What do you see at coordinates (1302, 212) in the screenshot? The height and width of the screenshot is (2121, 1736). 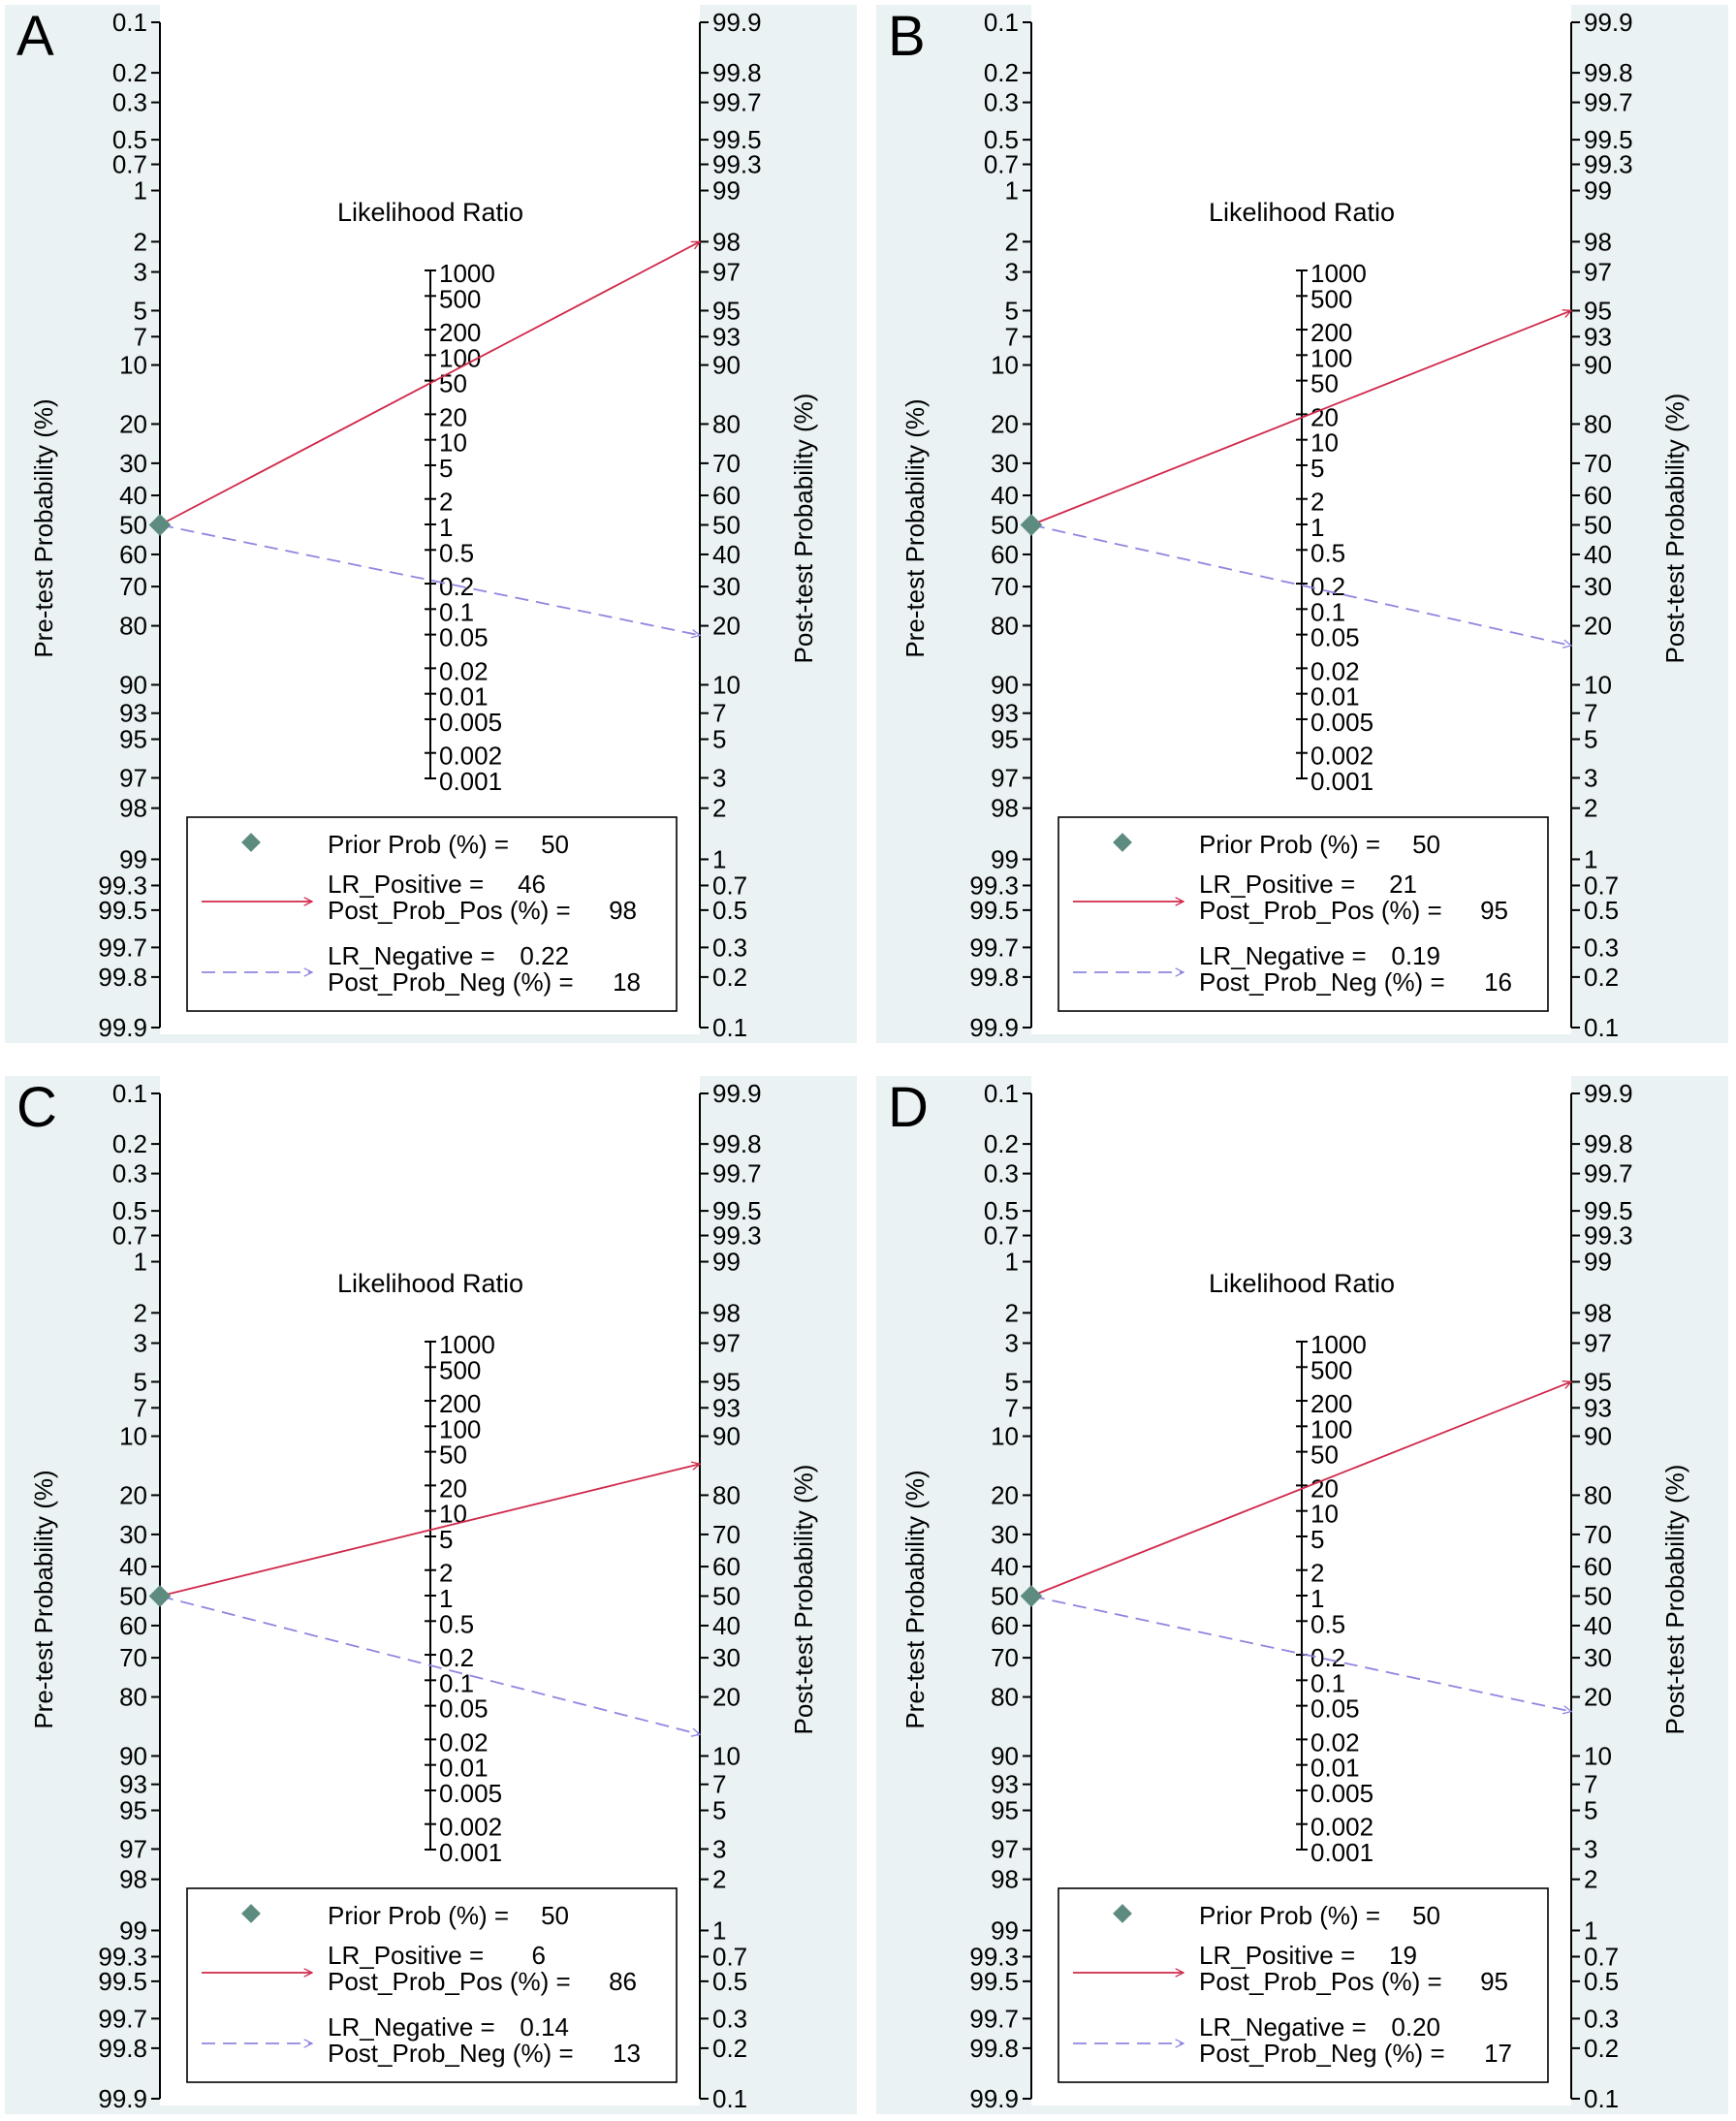 I see `lr-scale-title: Likelihood Ratio` at bounding box center [1302, 212].